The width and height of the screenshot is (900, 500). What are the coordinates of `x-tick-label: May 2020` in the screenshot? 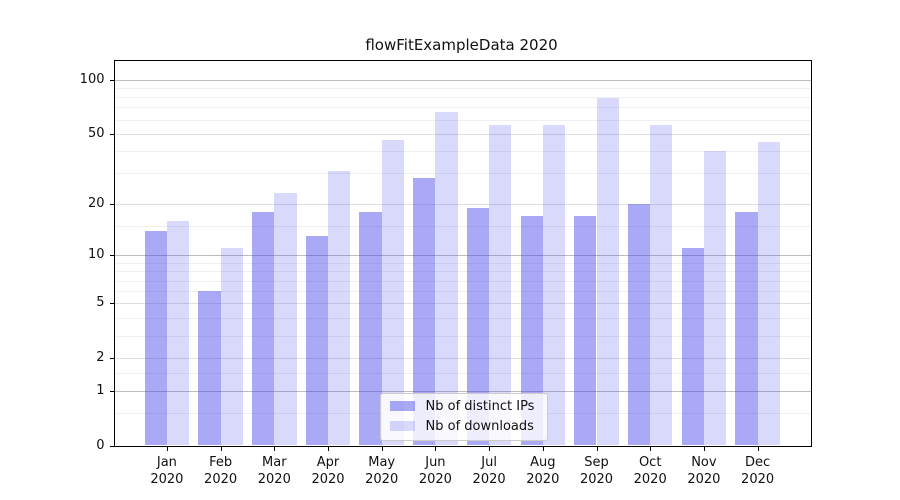 It's located at (382, 471).